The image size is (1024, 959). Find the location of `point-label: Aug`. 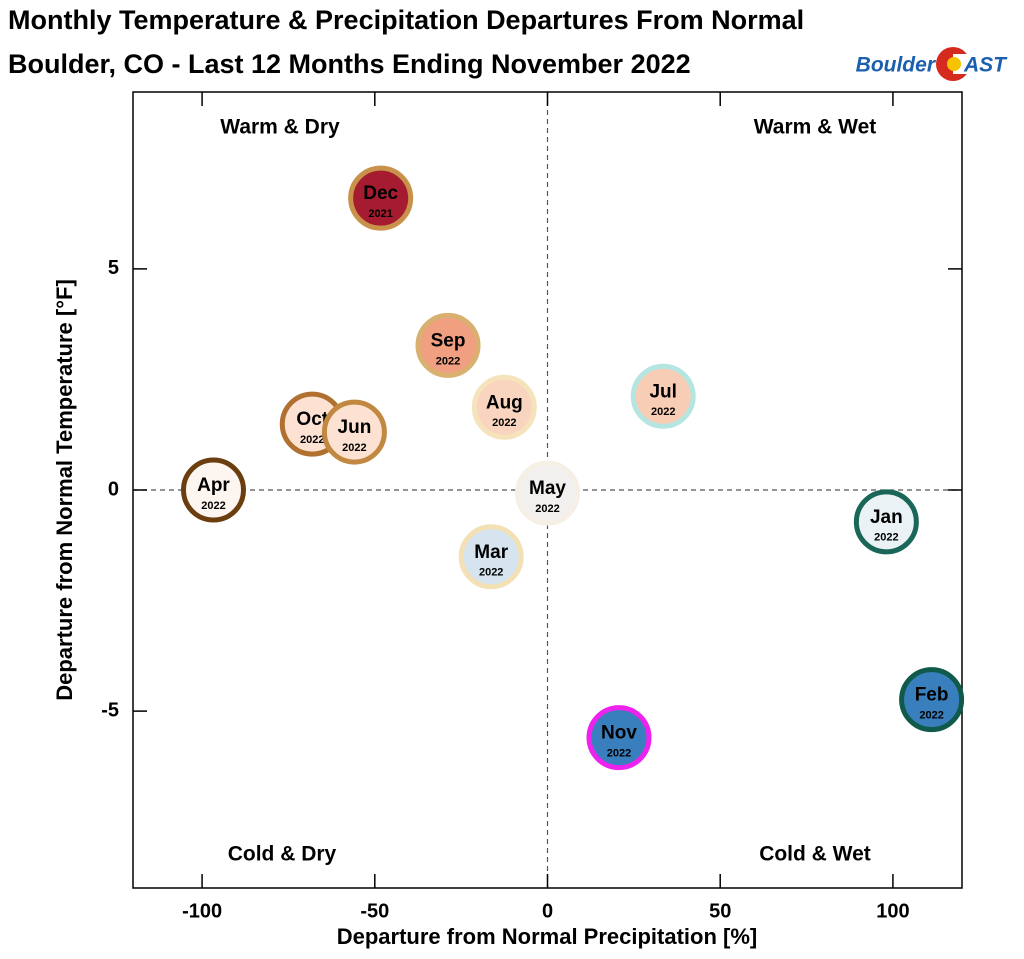

point-label: Aug is located at coordinates (504, 402).